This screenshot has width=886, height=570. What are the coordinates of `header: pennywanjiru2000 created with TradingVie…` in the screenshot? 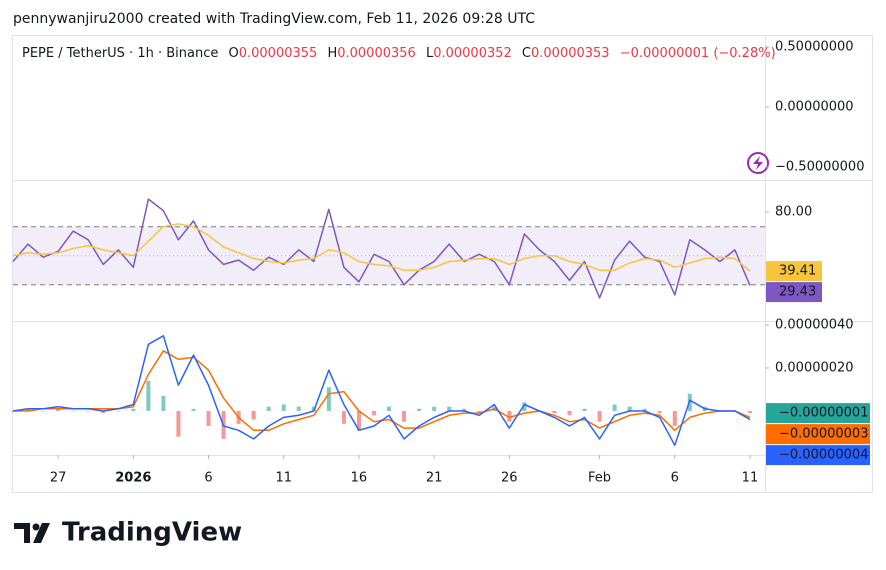 It's located at (274, 19).